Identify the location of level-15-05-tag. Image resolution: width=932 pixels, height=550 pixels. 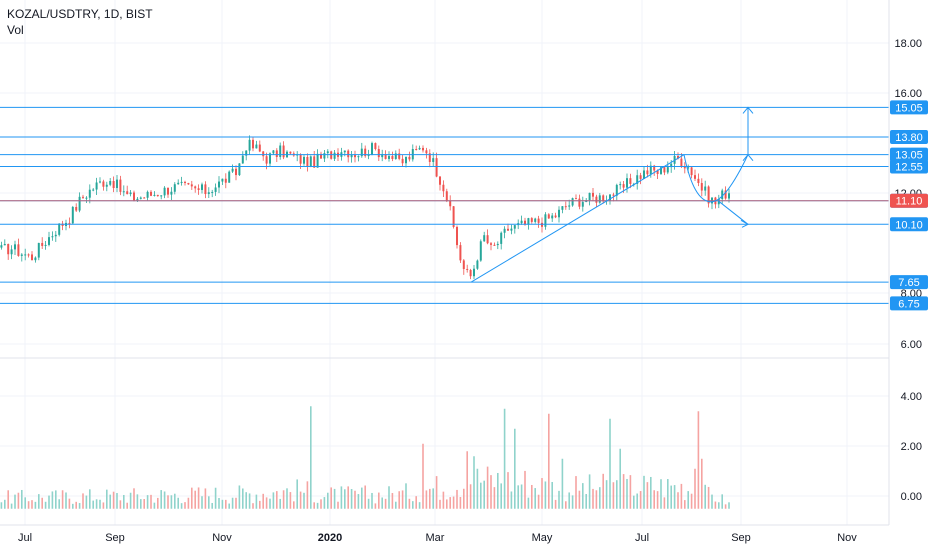
(909, 107).